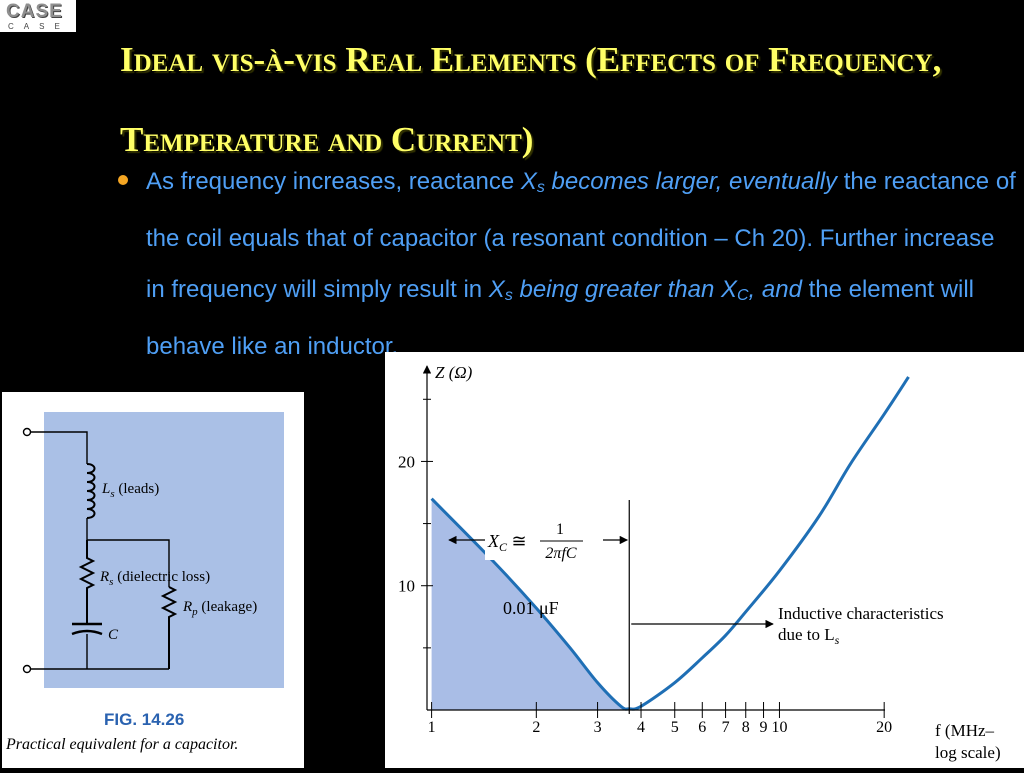  I want to click on label-rs: Rs (dielectric loss), so click(154, 578).